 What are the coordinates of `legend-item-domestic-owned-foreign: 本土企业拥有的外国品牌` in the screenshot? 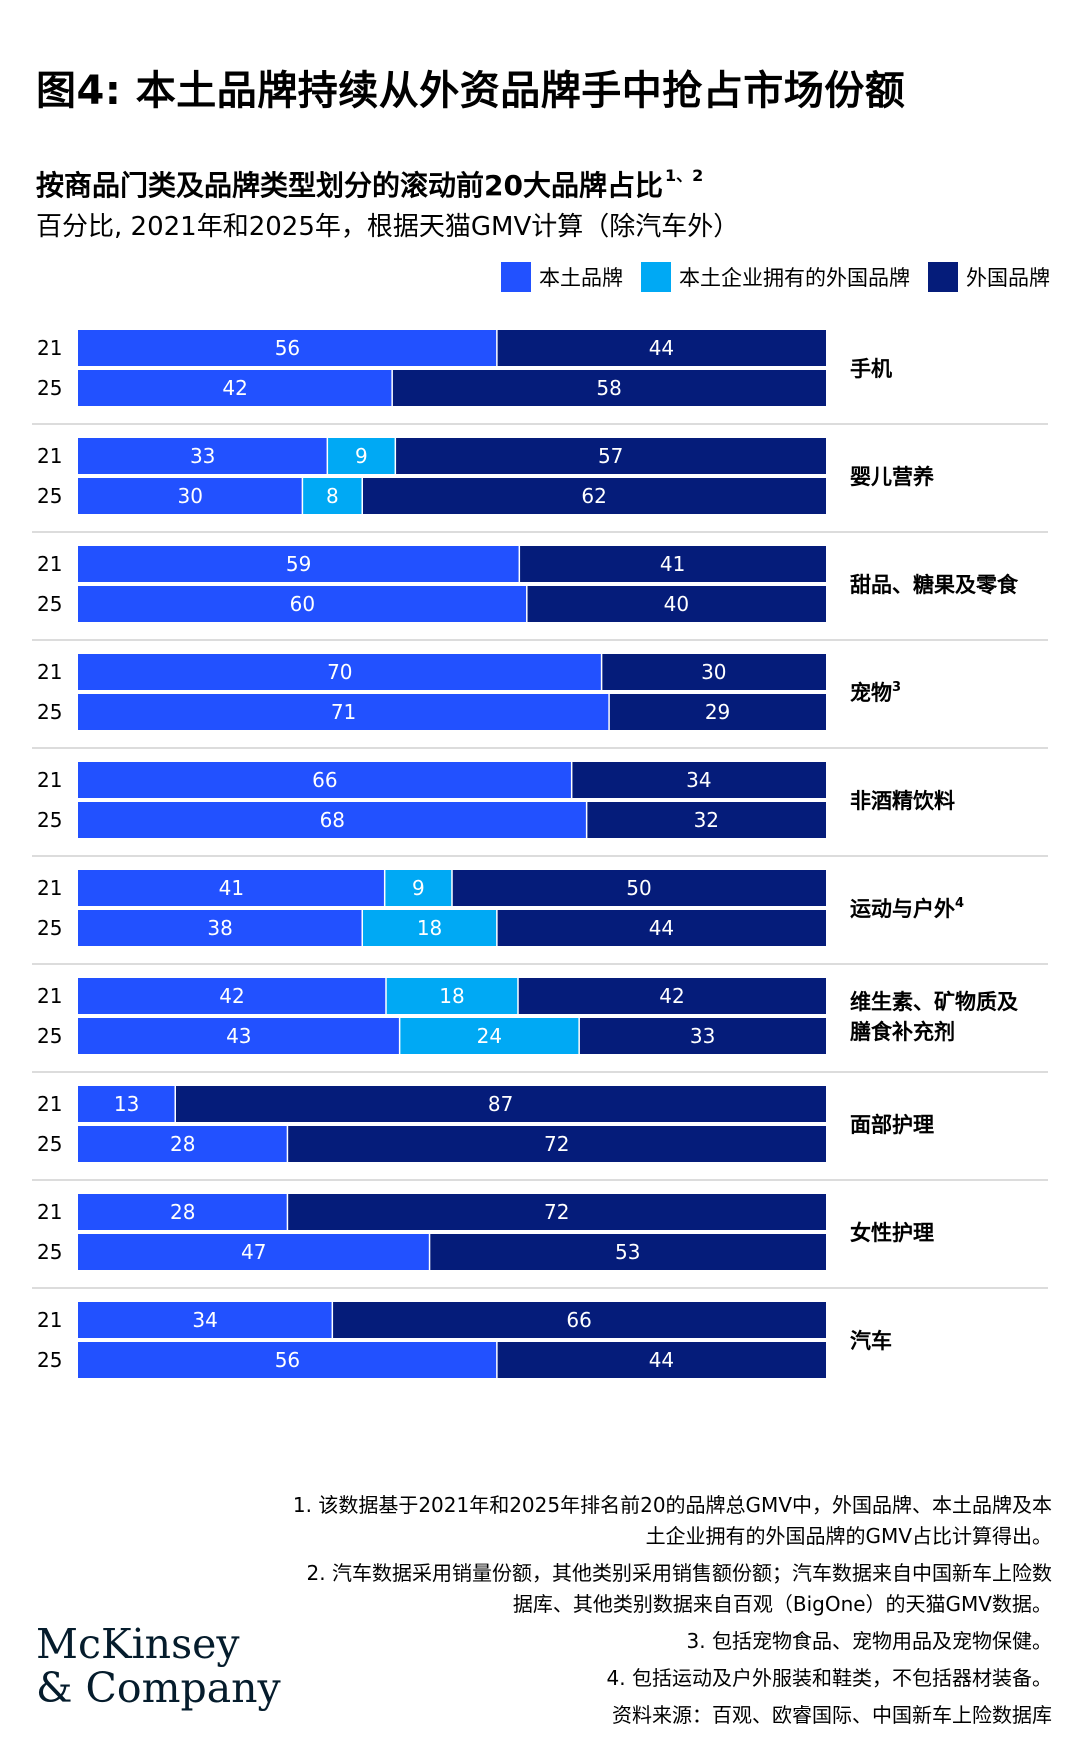 It's located at (775, 277).